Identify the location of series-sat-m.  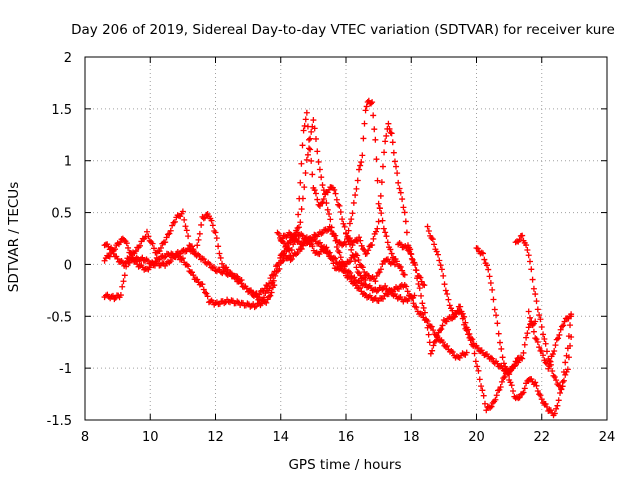
(321, 264).